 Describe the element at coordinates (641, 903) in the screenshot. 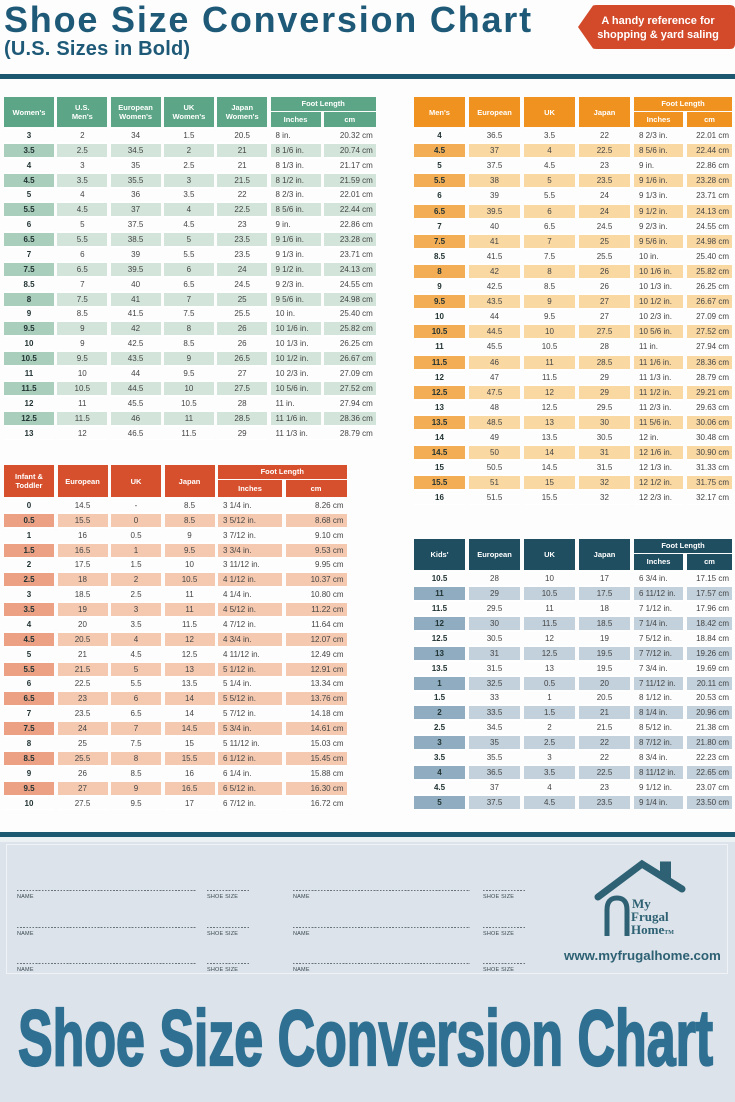

I see `svg-text: My` at that location.